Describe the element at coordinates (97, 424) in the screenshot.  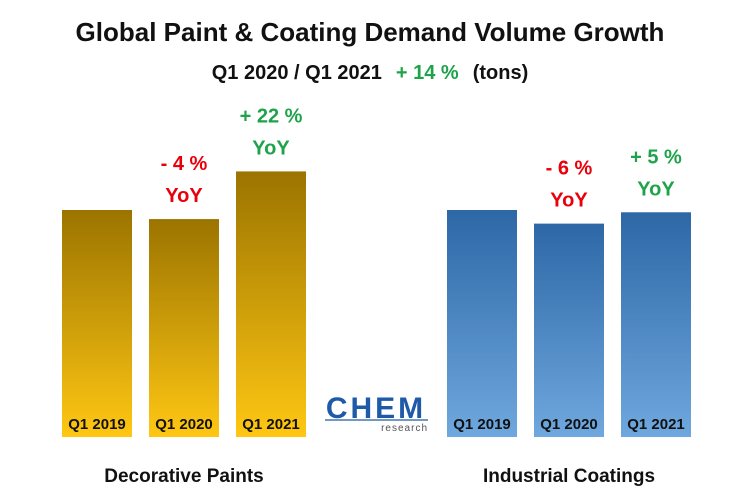
I see `bar-label-0-0: Q1 2019` at that location.